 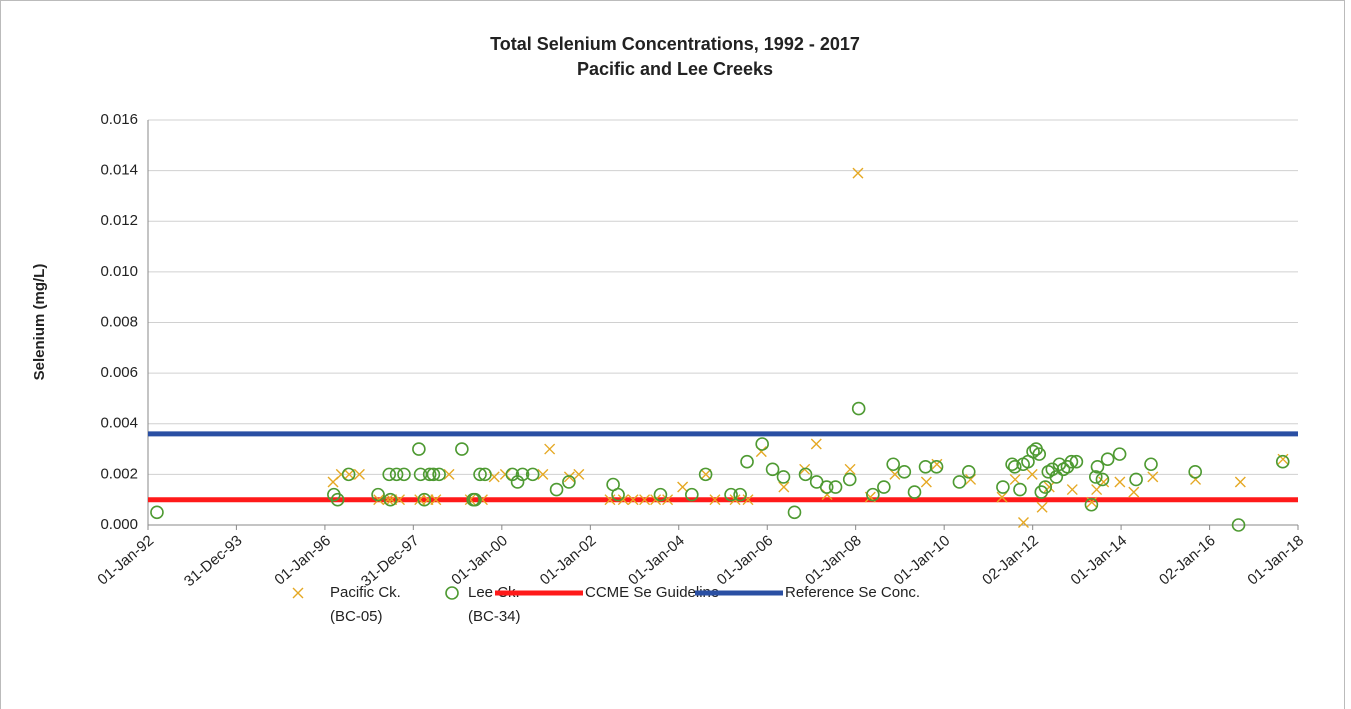 I want to click on chart-subtitle: Pacific and Lee Creeks, so click(x=675, y=69).